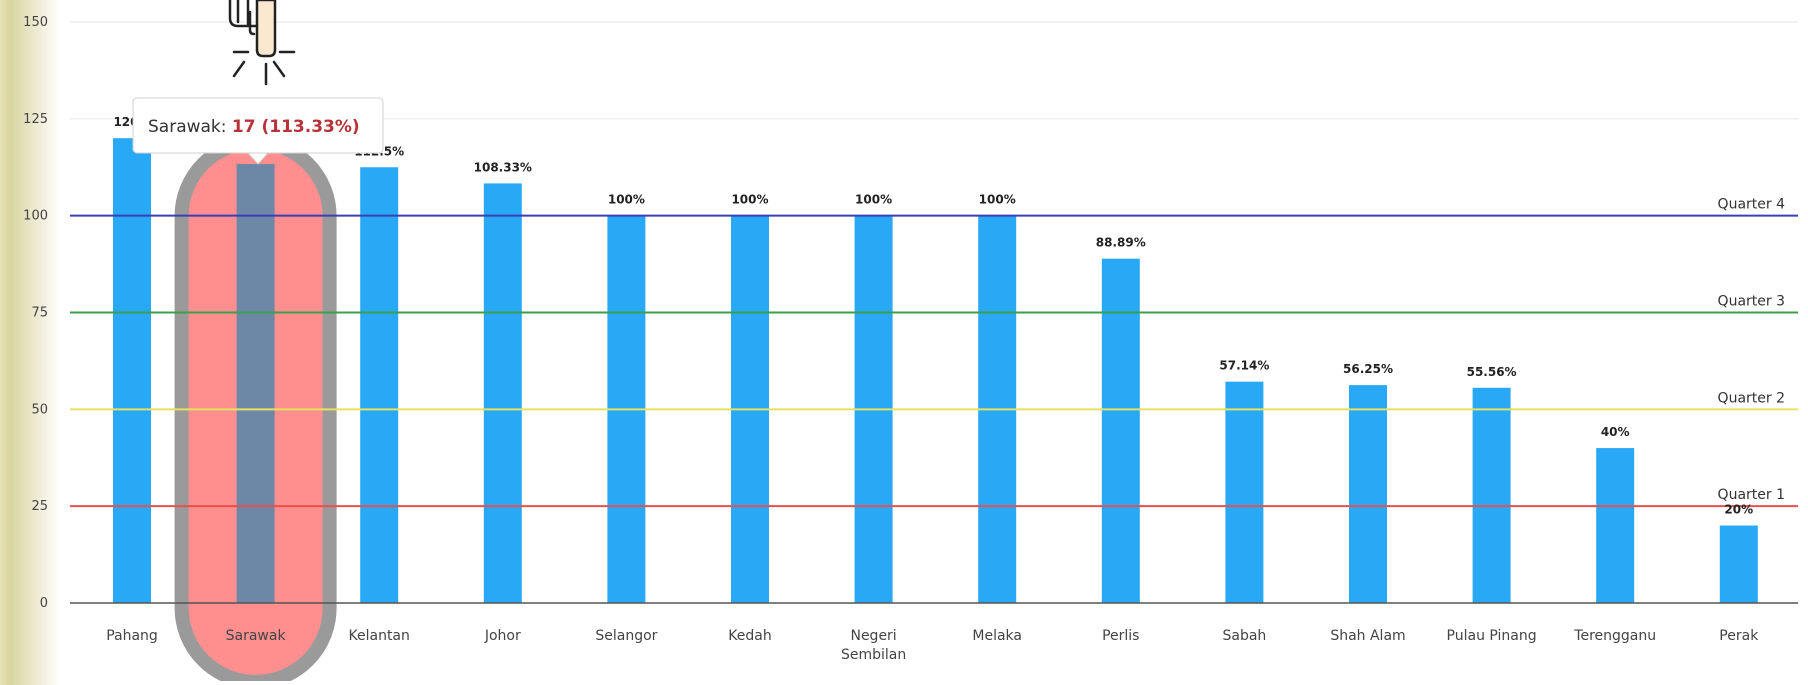  Describe the element at coordinates (749, 636) in the screenshot. I see `x-tick-label: Kedah` at that location.